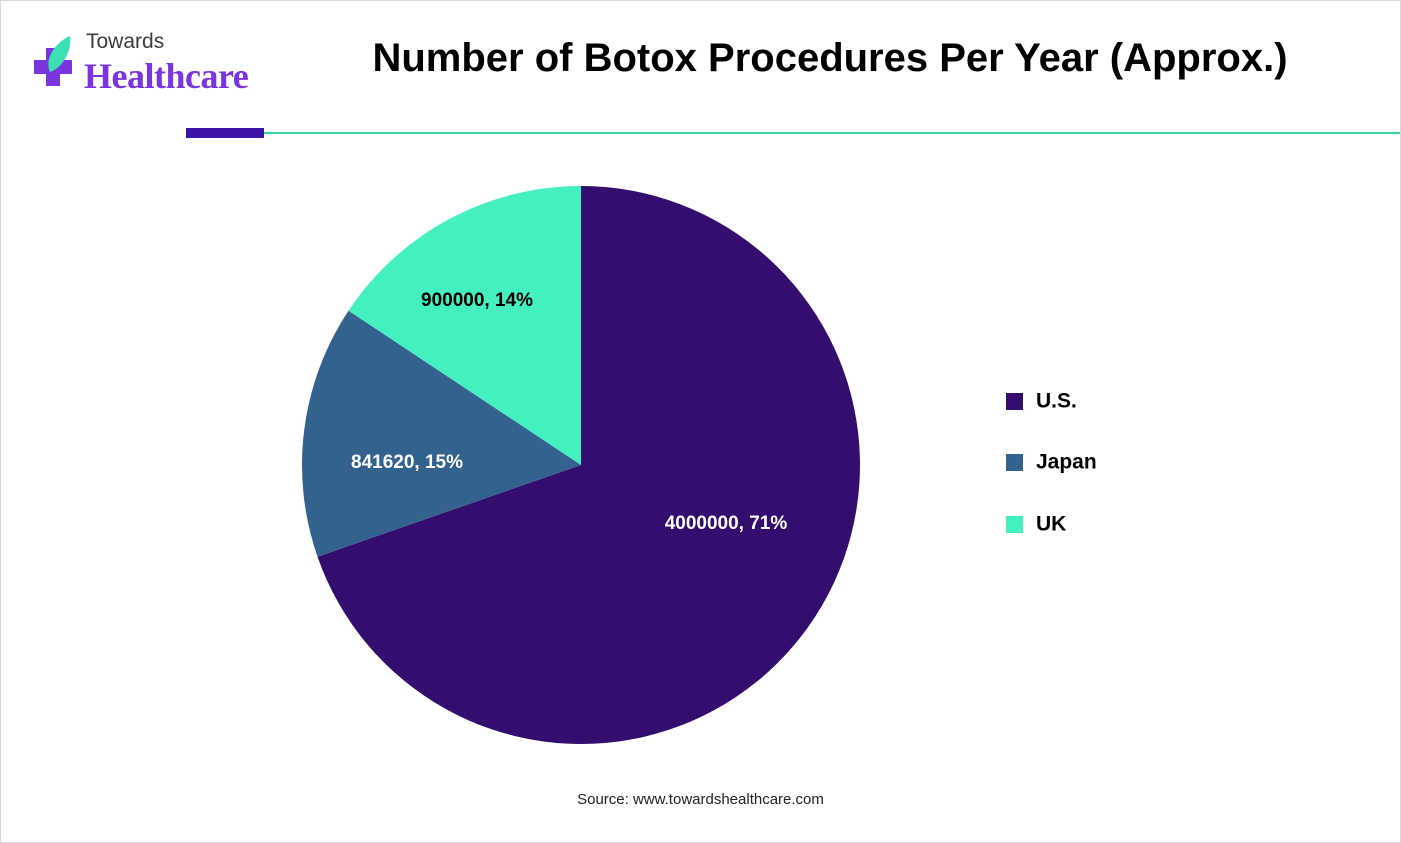 This screenshot has height=843, width=1401. I want to click on brand-name-top: Towards, so click(125, 41).